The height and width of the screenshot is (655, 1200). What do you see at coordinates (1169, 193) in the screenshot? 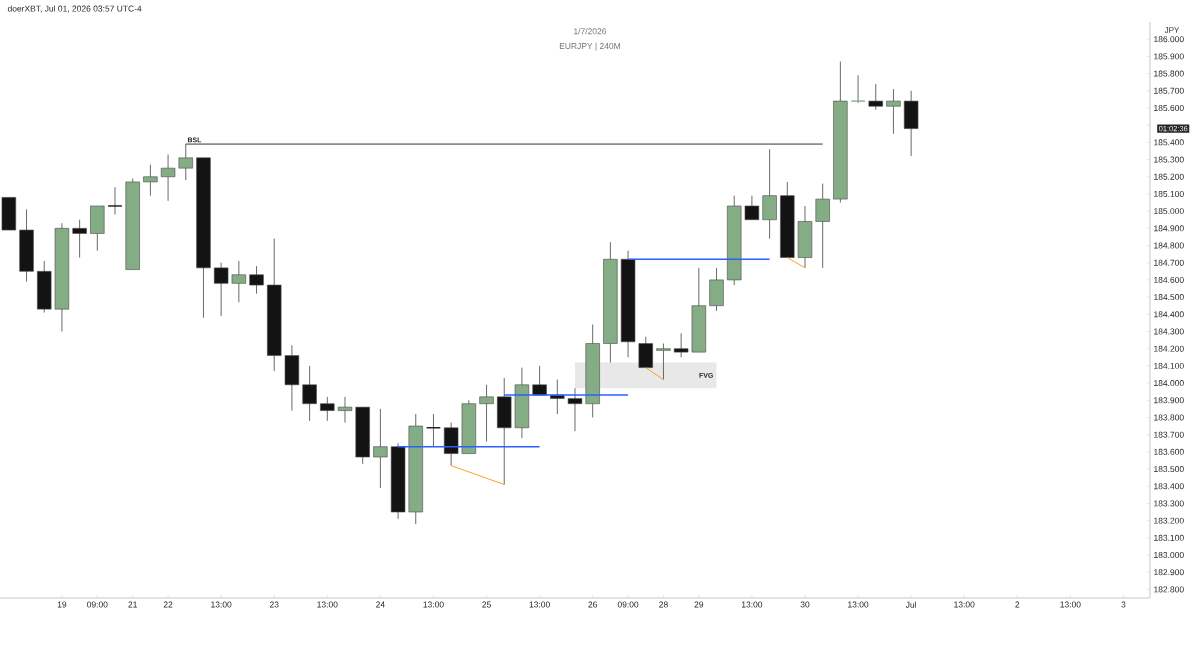
I see `y-tick-label: 185.100` at bounding box center [1169, 193].